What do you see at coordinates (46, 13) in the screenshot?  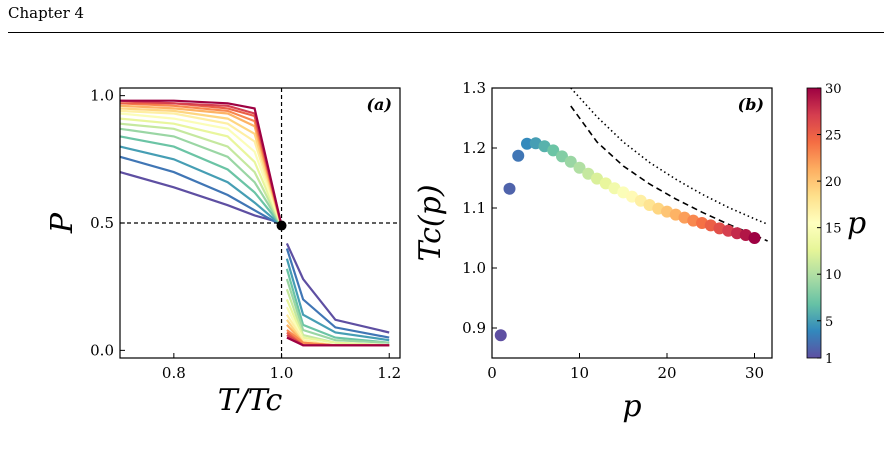 I see `chapter-header: Chapter 4` at bounding box center [46, 13].